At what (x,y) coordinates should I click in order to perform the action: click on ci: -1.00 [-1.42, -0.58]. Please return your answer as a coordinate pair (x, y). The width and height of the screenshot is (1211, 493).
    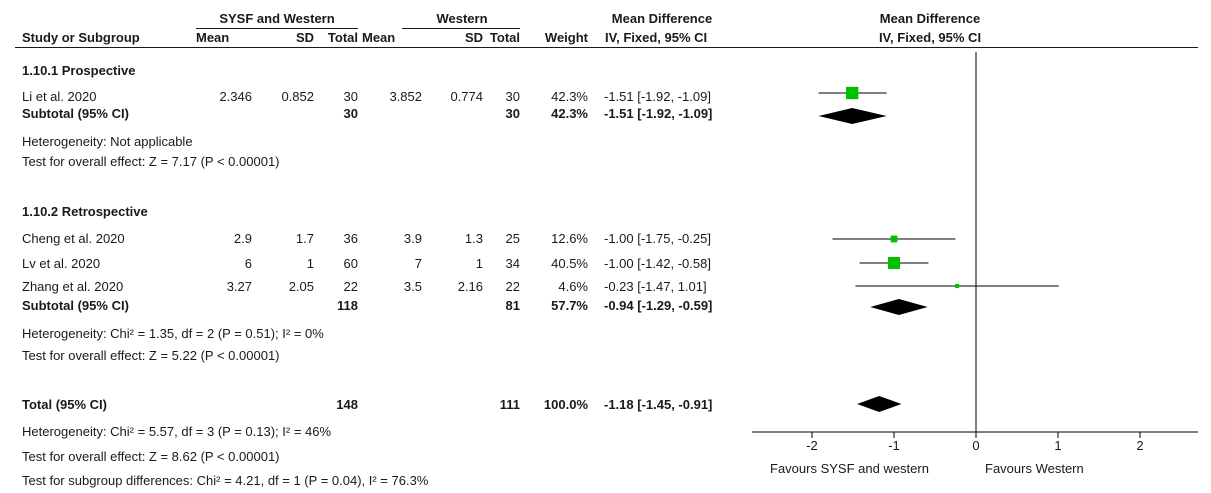
    Looking at the image, I should click on (657, 263).